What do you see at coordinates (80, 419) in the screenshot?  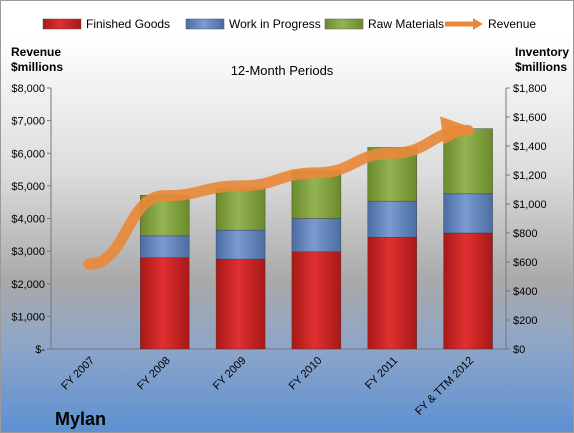 I see `company-name: Mylan` at bounding box center [80, 419].